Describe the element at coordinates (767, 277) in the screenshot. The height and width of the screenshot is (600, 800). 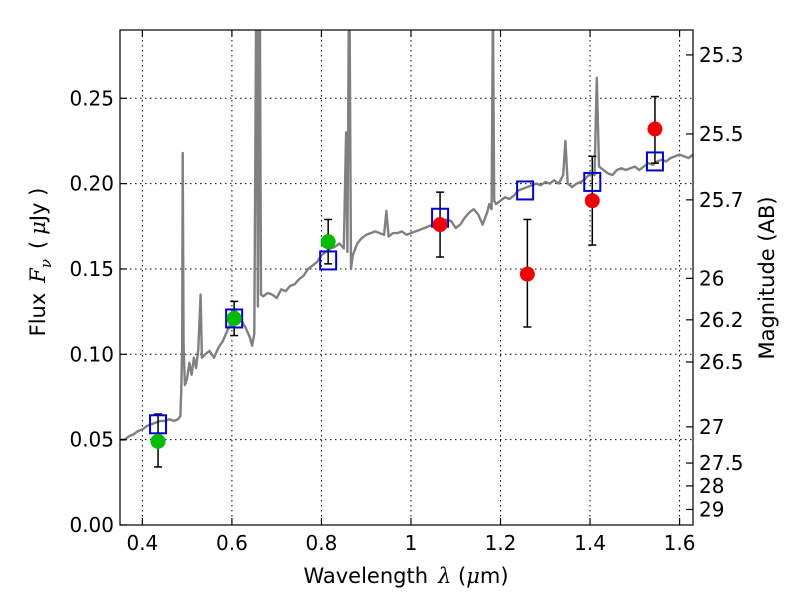
I see `right-axis-label: Magnitude (AB)` at that location.